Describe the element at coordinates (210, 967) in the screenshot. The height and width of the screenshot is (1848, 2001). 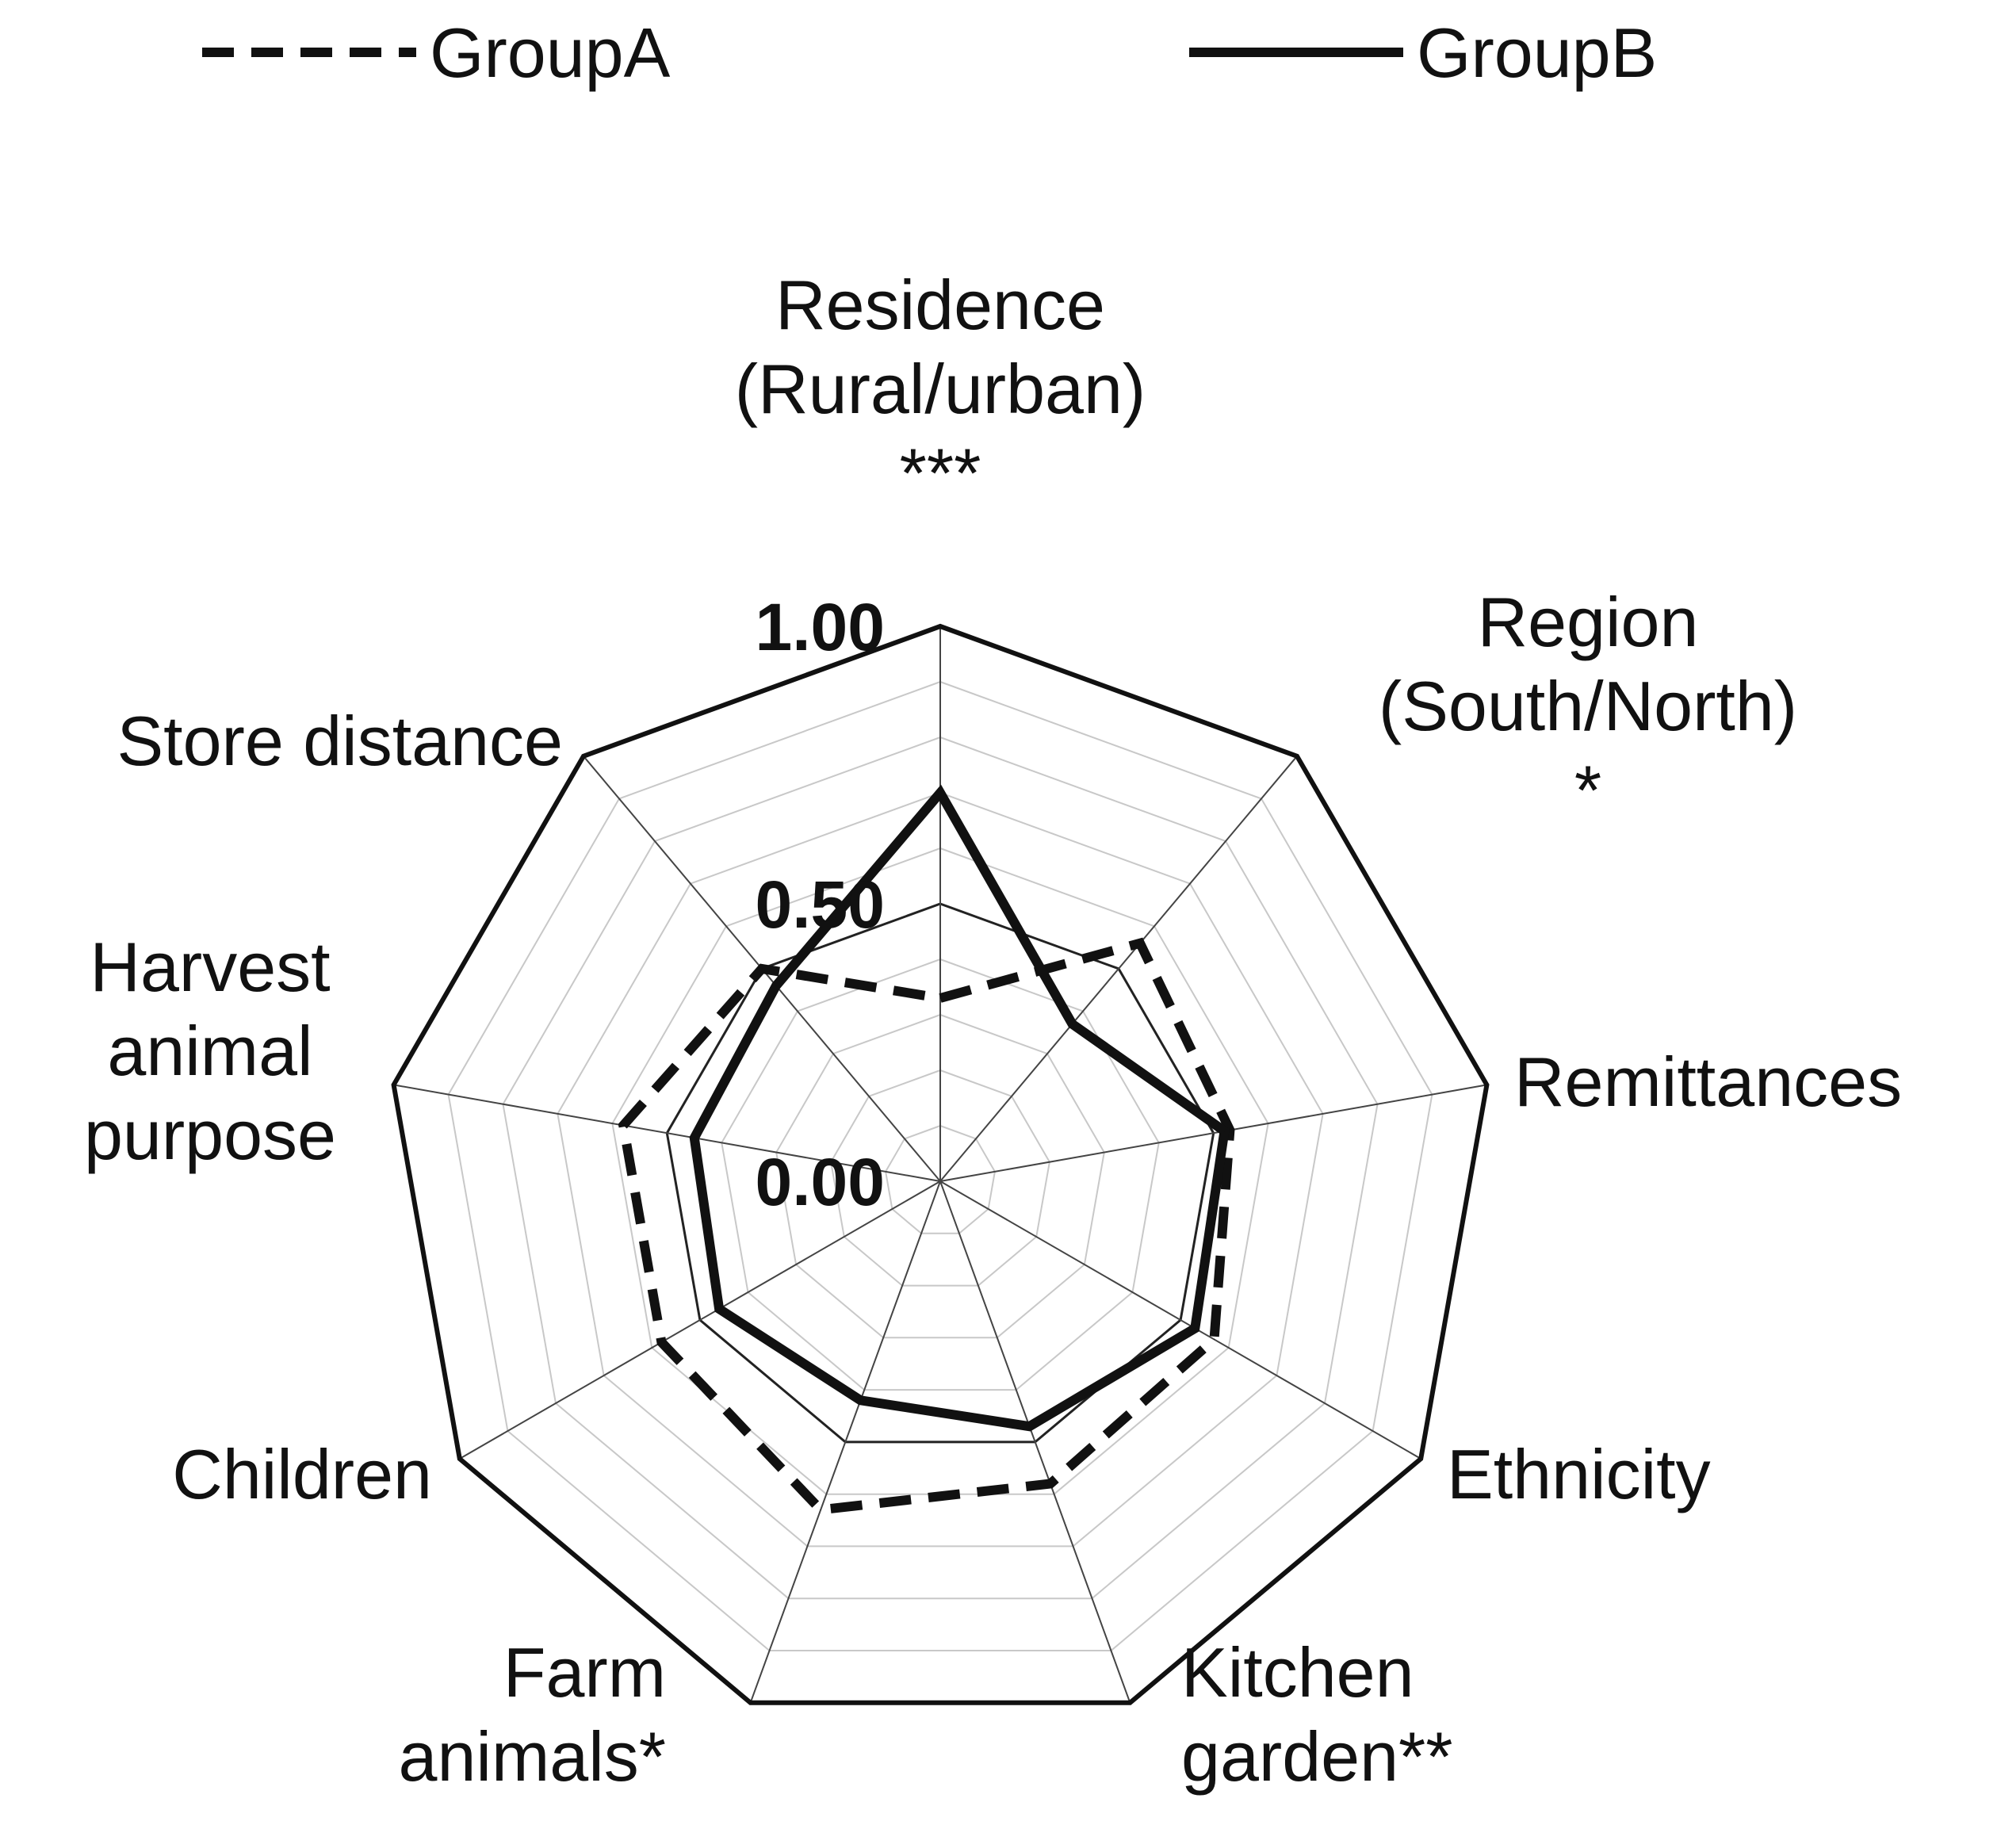
I see `axis-label-line: Harvest` at that location.